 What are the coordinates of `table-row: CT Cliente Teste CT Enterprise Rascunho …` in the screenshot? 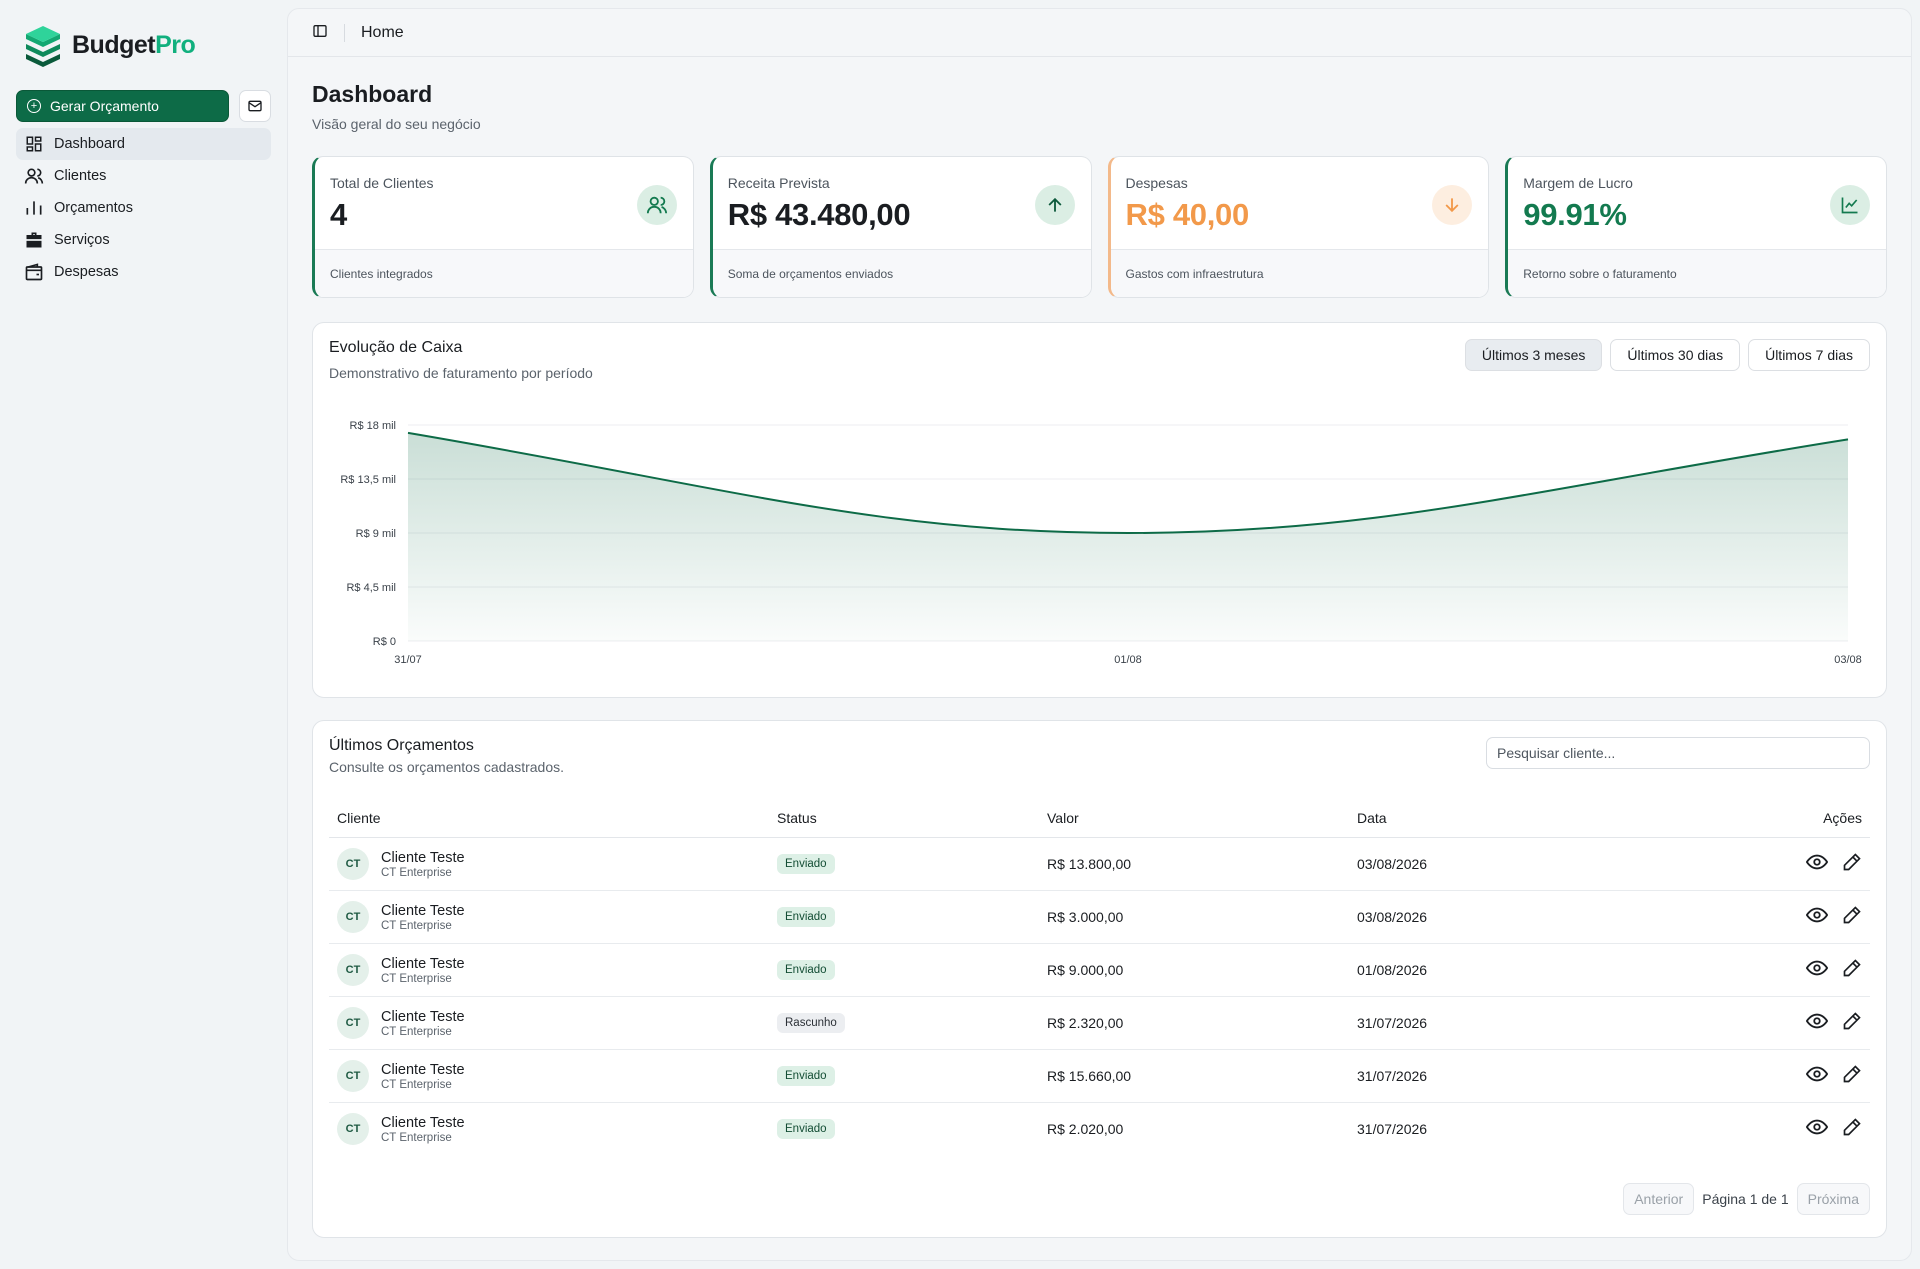 It's located at (1099, 1023).